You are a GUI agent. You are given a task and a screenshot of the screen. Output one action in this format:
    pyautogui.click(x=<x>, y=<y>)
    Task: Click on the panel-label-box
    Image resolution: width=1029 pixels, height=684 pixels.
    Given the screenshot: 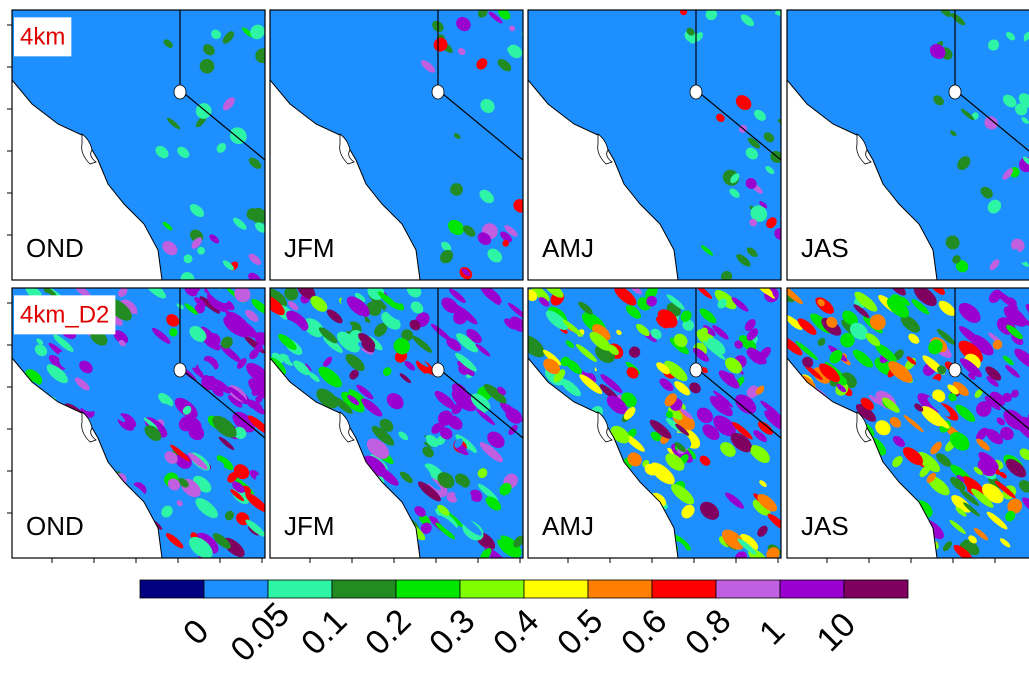 What is the action you would take?
    pyautogui.click(x=323, y=248)
    